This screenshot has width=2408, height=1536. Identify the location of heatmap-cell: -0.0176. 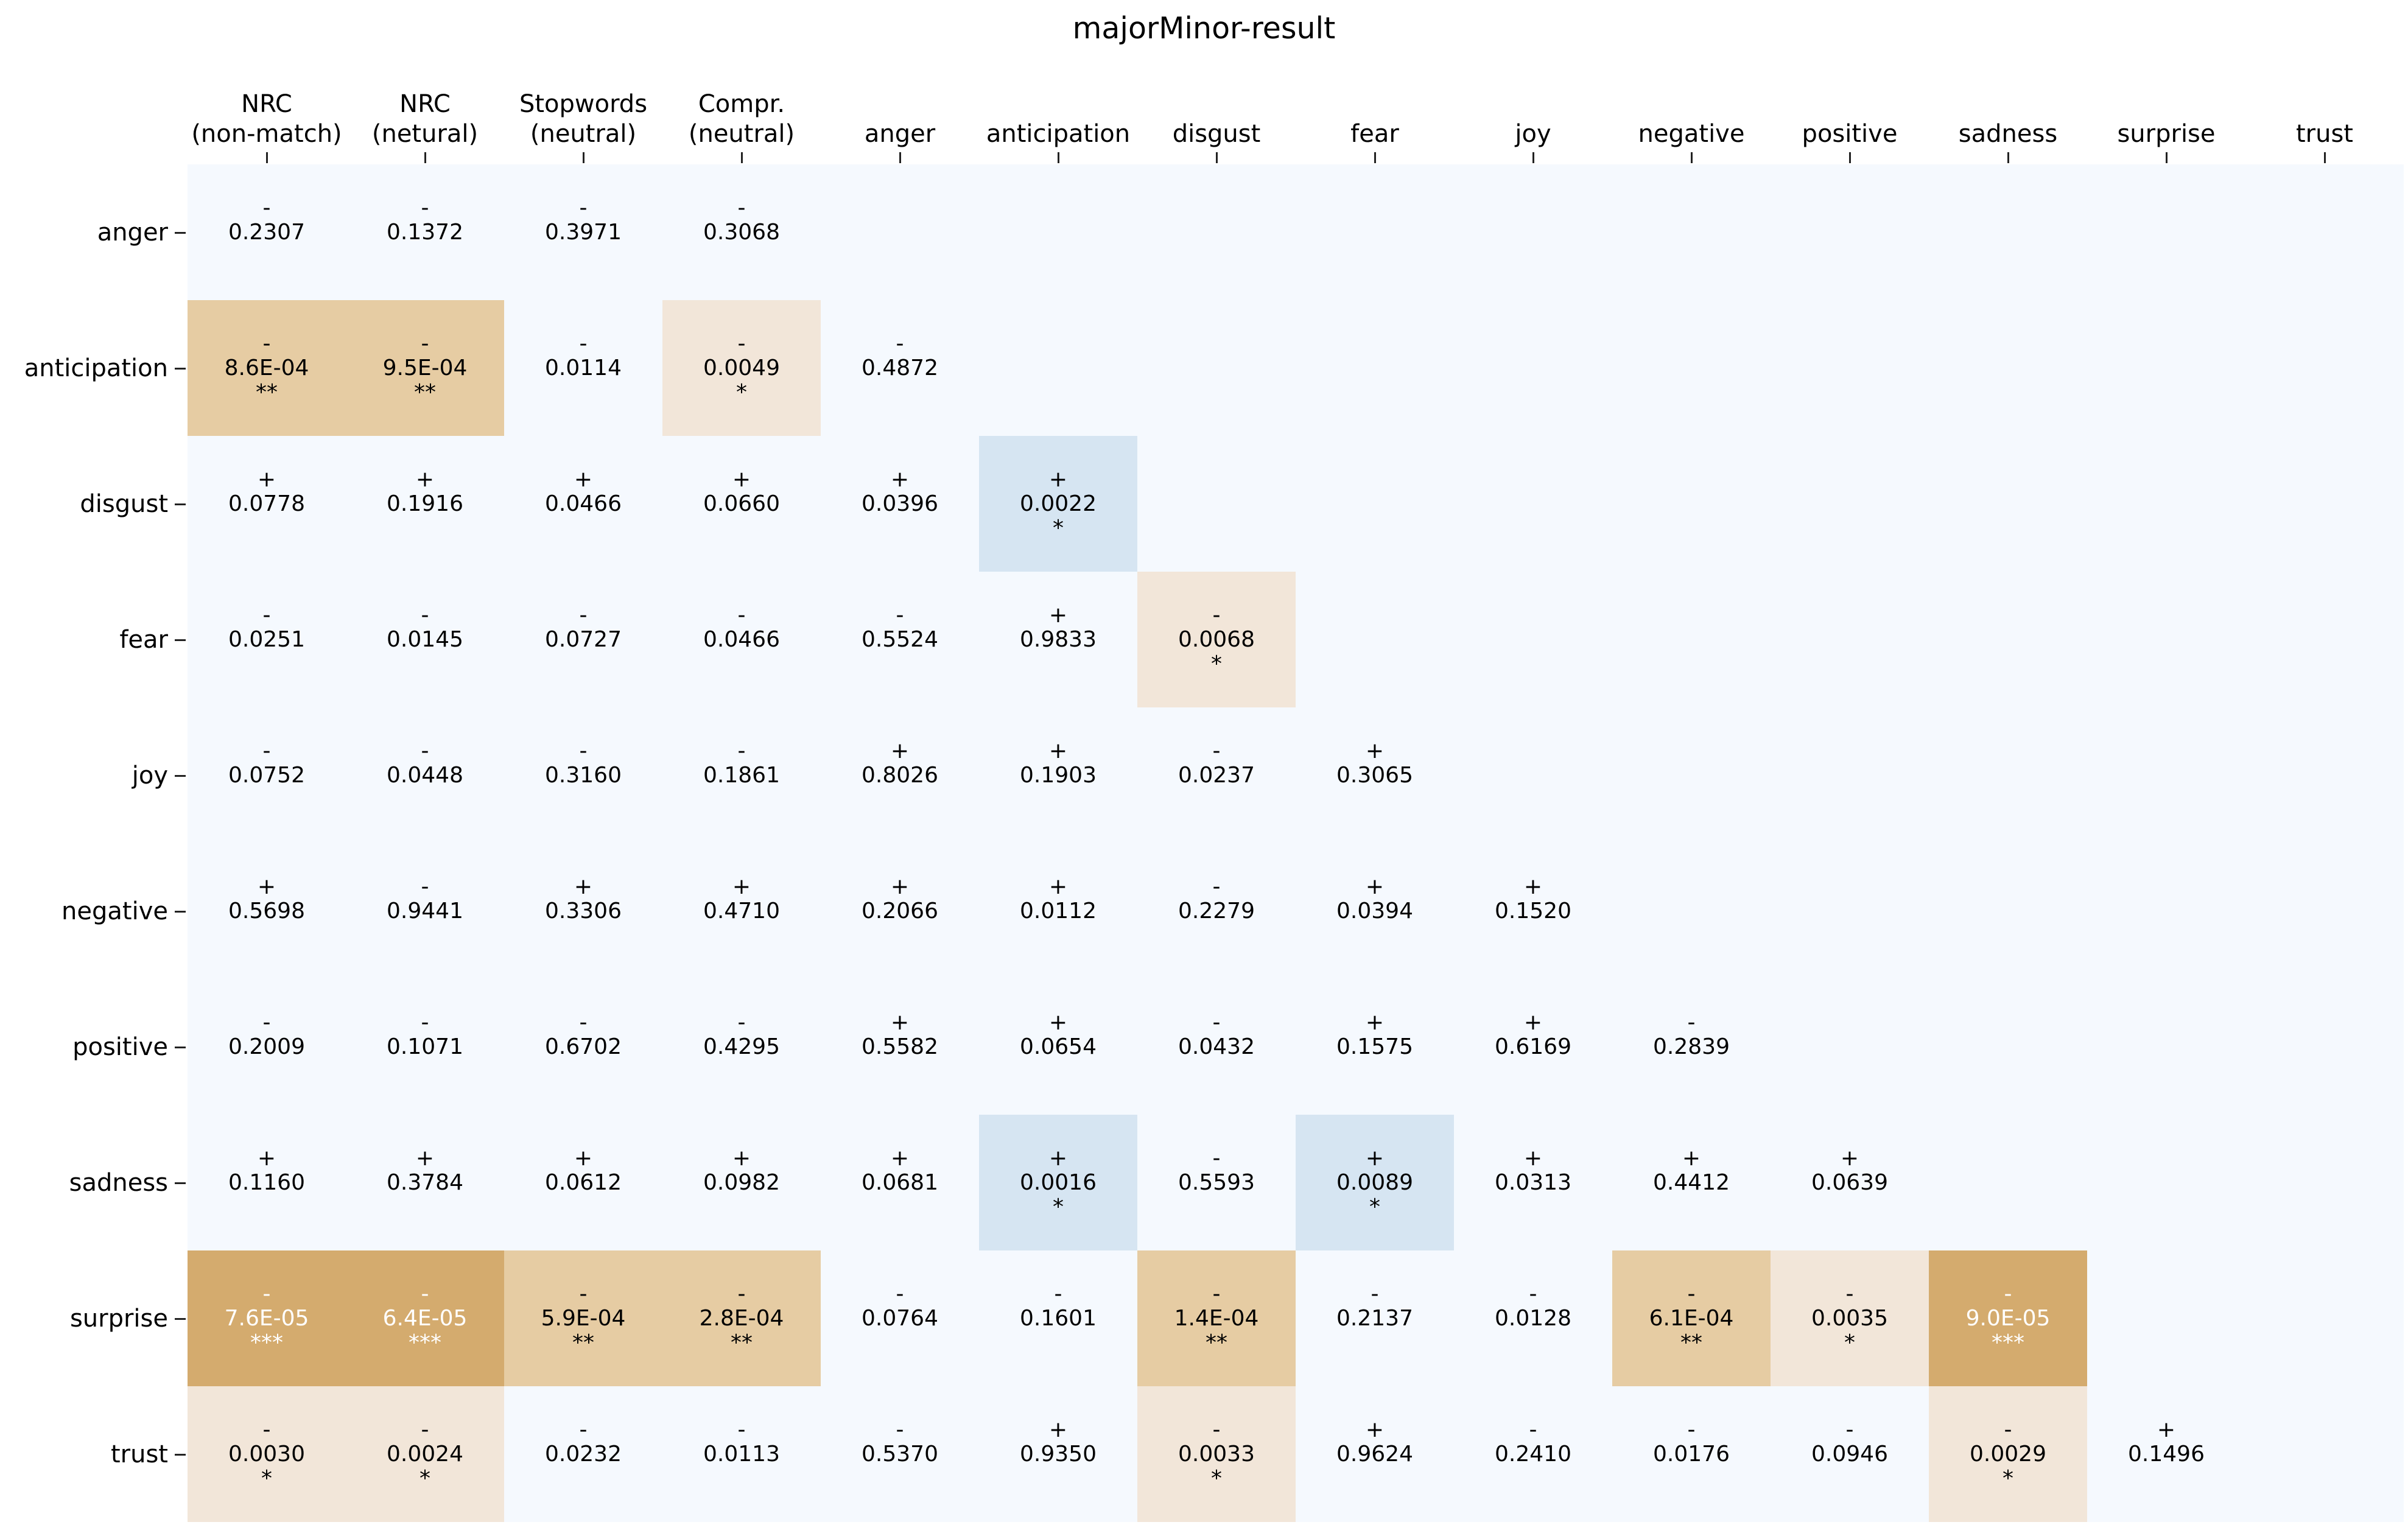
(1691, 1454).